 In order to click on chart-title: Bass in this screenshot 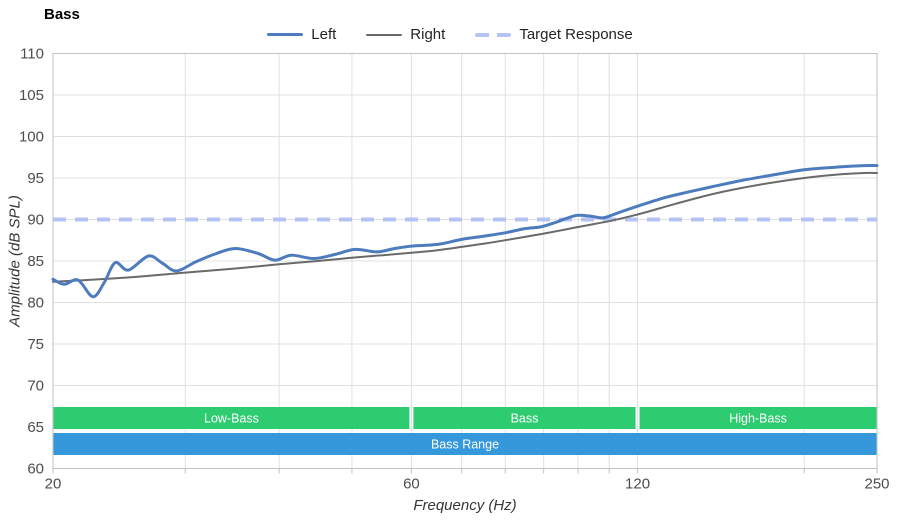, I will do `click(62, 14)`.